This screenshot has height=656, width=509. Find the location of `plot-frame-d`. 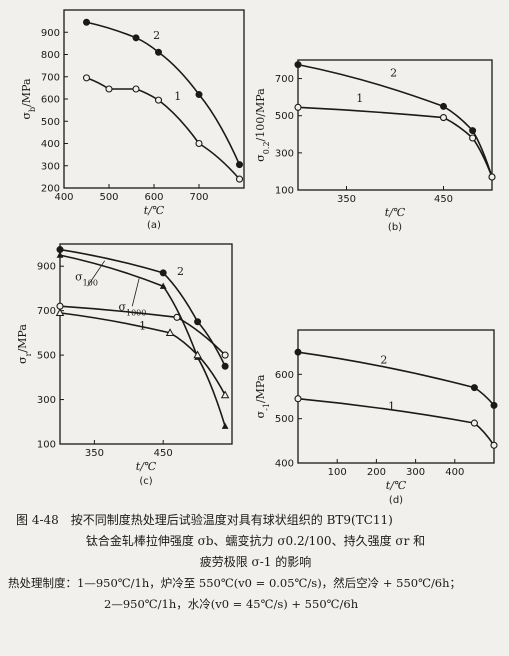

plot-frame-d is located at coordinates (396, 396).